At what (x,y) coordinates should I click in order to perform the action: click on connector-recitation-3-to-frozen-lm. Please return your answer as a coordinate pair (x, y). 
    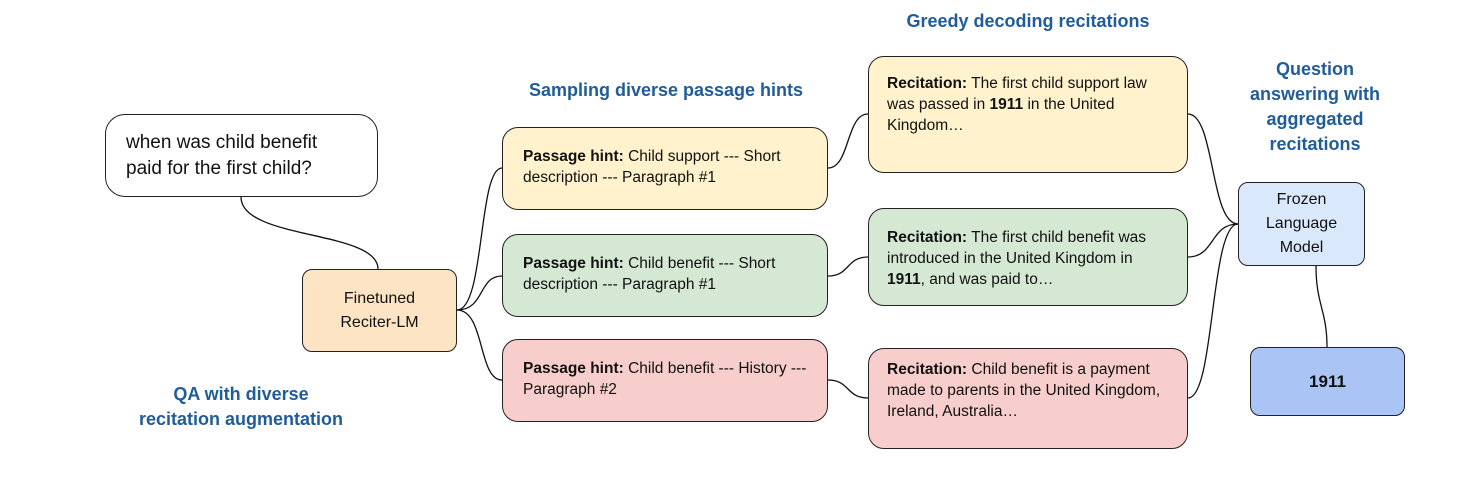
    Looking at the image, I should click on (1213, 311).